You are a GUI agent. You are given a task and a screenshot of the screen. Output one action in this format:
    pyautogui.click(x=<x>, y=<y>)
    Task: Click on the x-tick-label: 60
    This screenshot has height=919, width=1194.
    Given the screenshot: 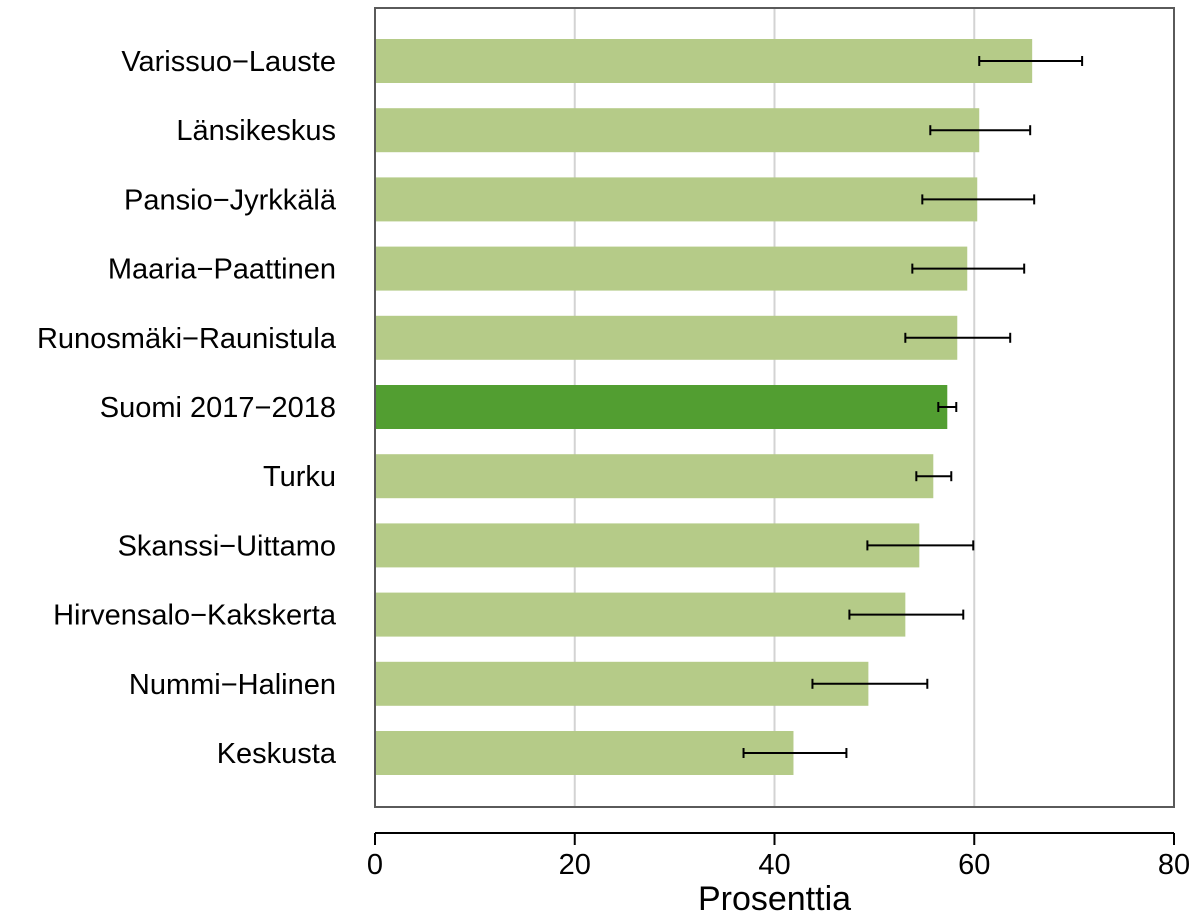 What is the action you would take?
    pyautogui.click(x=974, y=865)
    